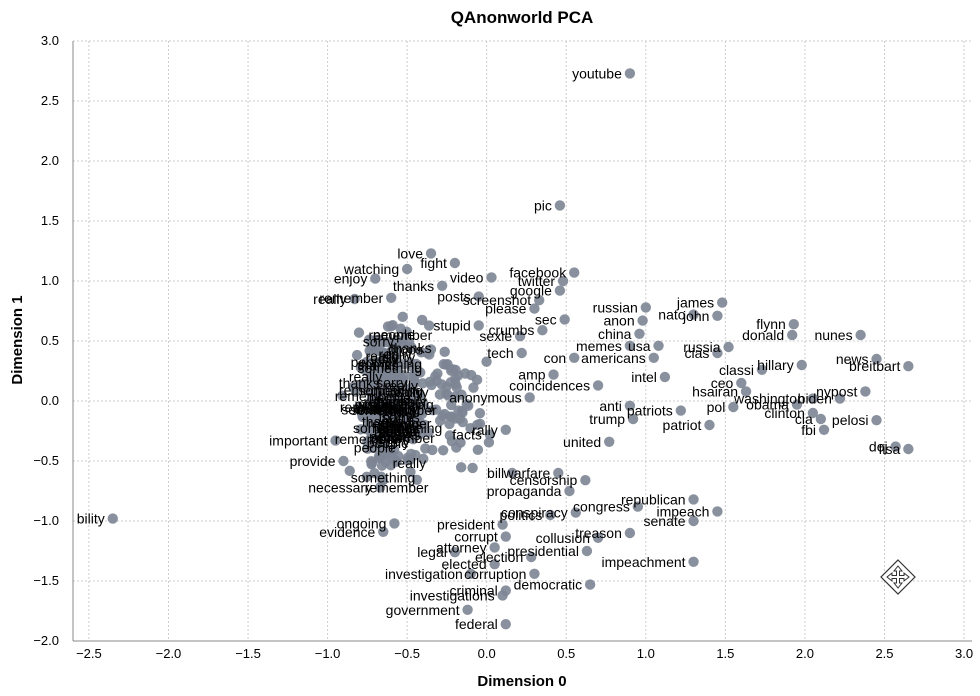 The width and height of the screenshot is (980, 696). What do you see at coordinates (328, 653) in the screenshot?
I see `x-tick-label: −1.0` at bounding box center [328, 653].